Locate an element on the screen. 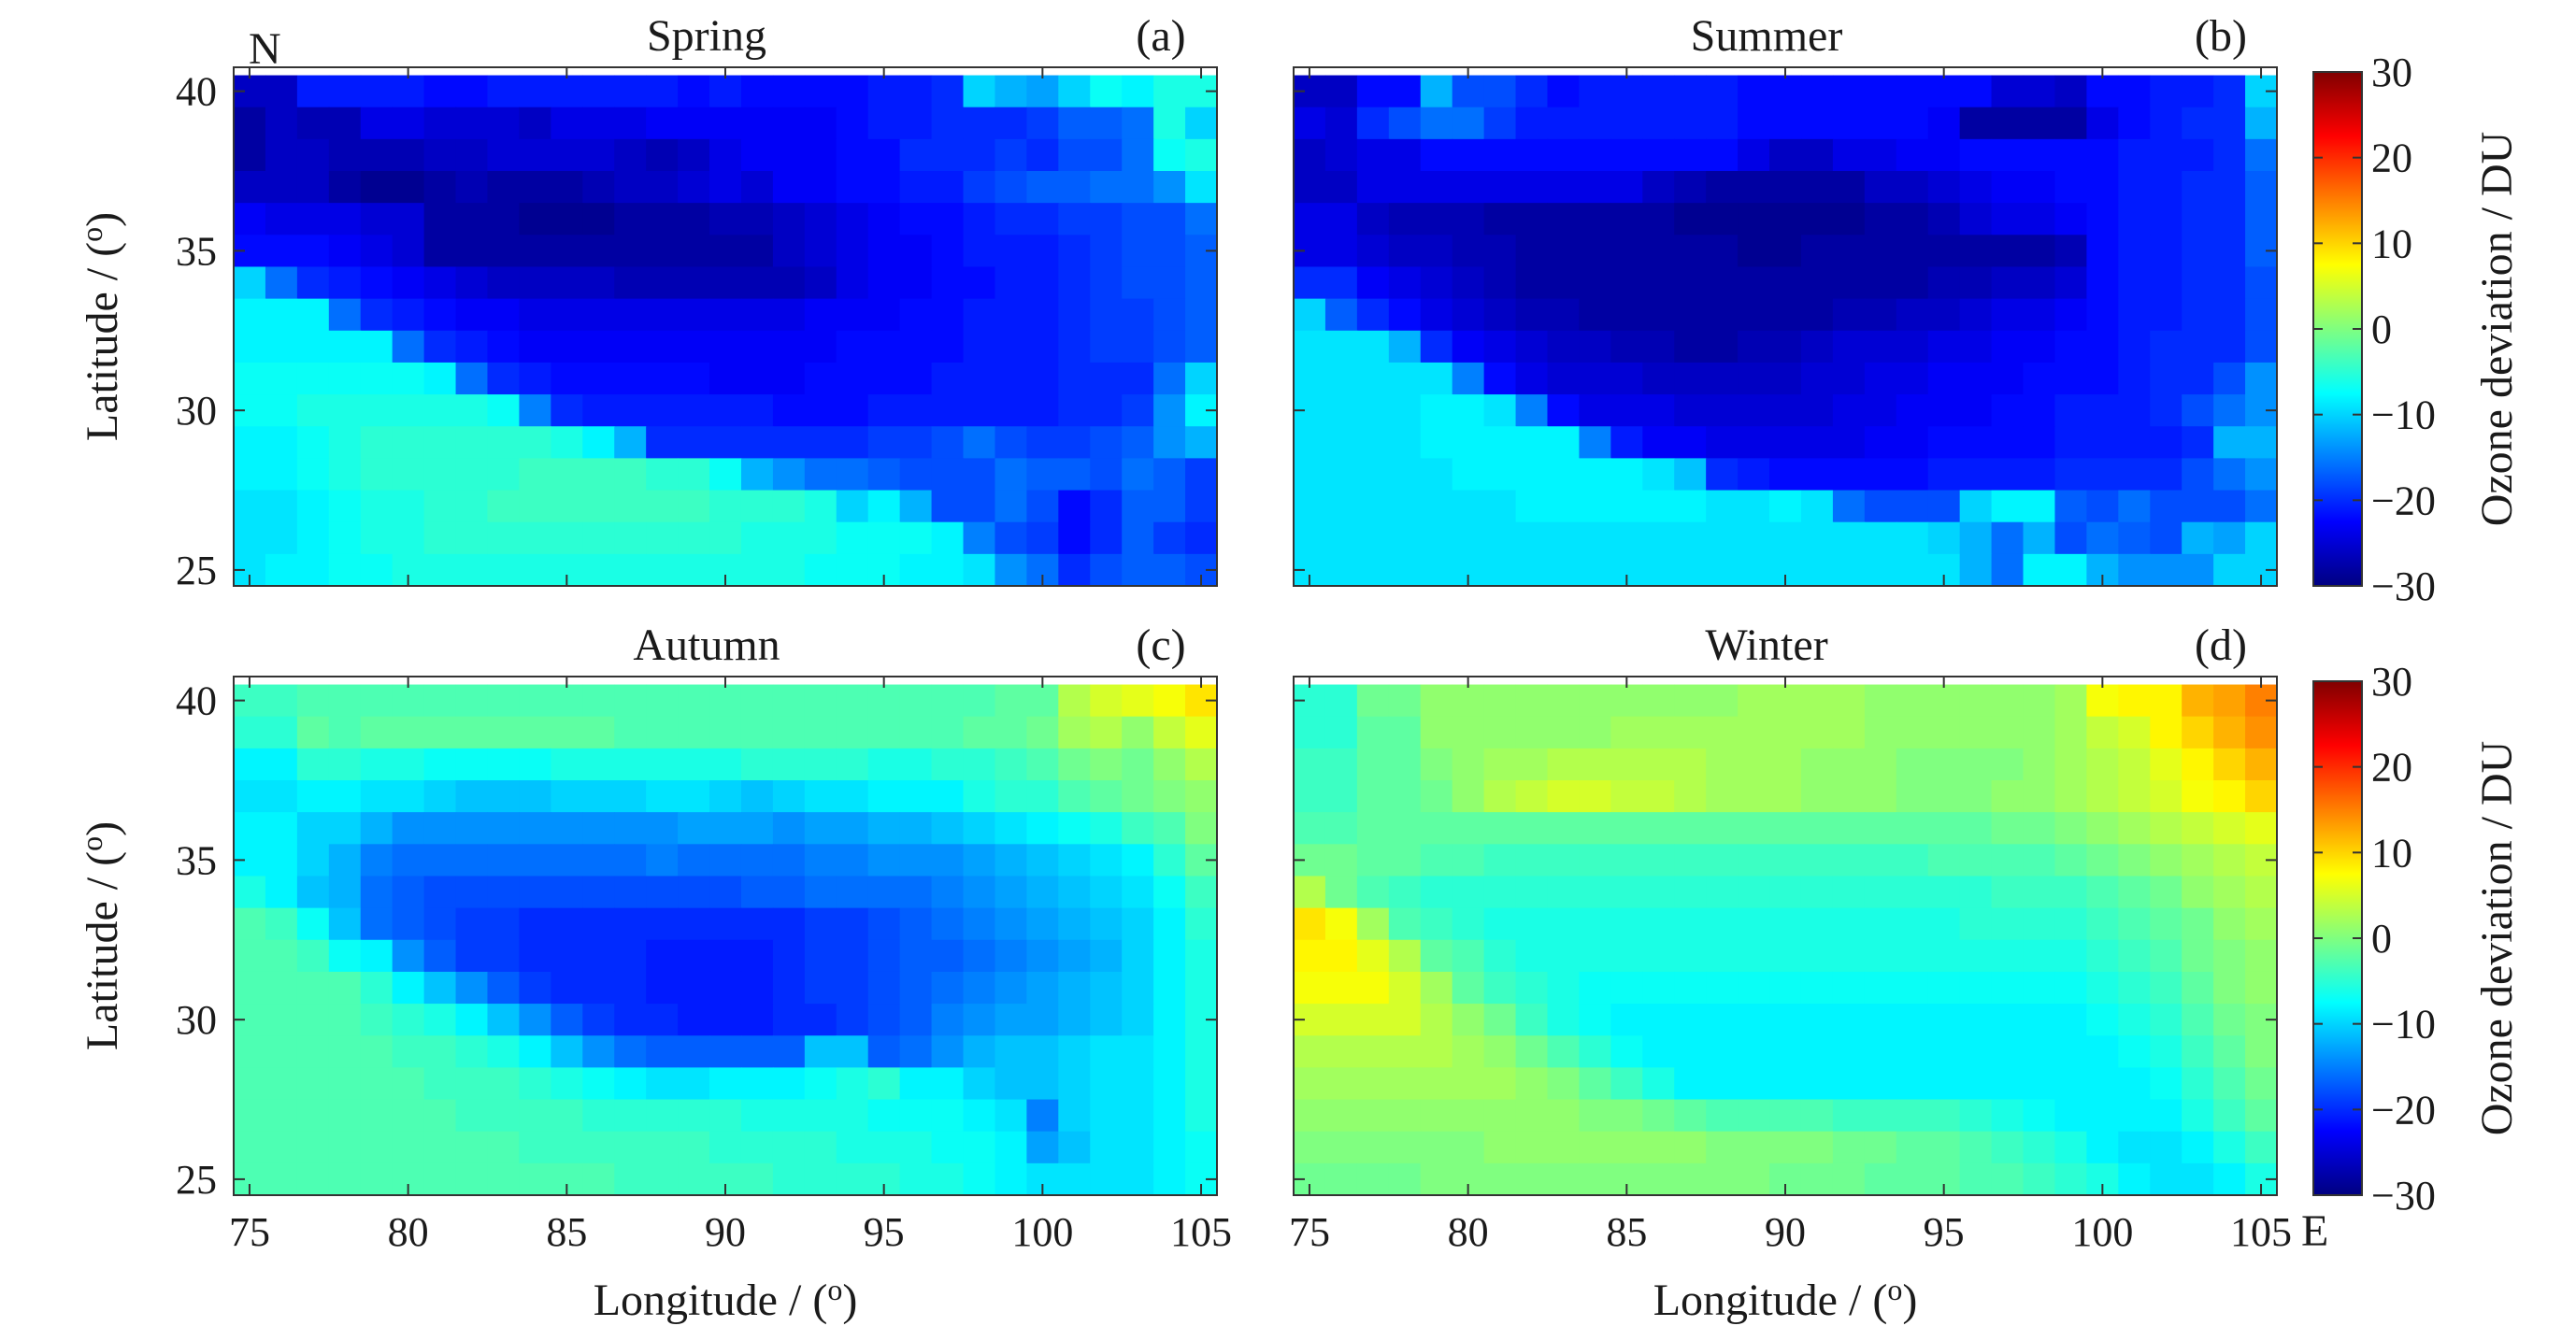 This screenshot has width=2576, height=1326. heatmap-cells is located at coordinates (1786, 940).